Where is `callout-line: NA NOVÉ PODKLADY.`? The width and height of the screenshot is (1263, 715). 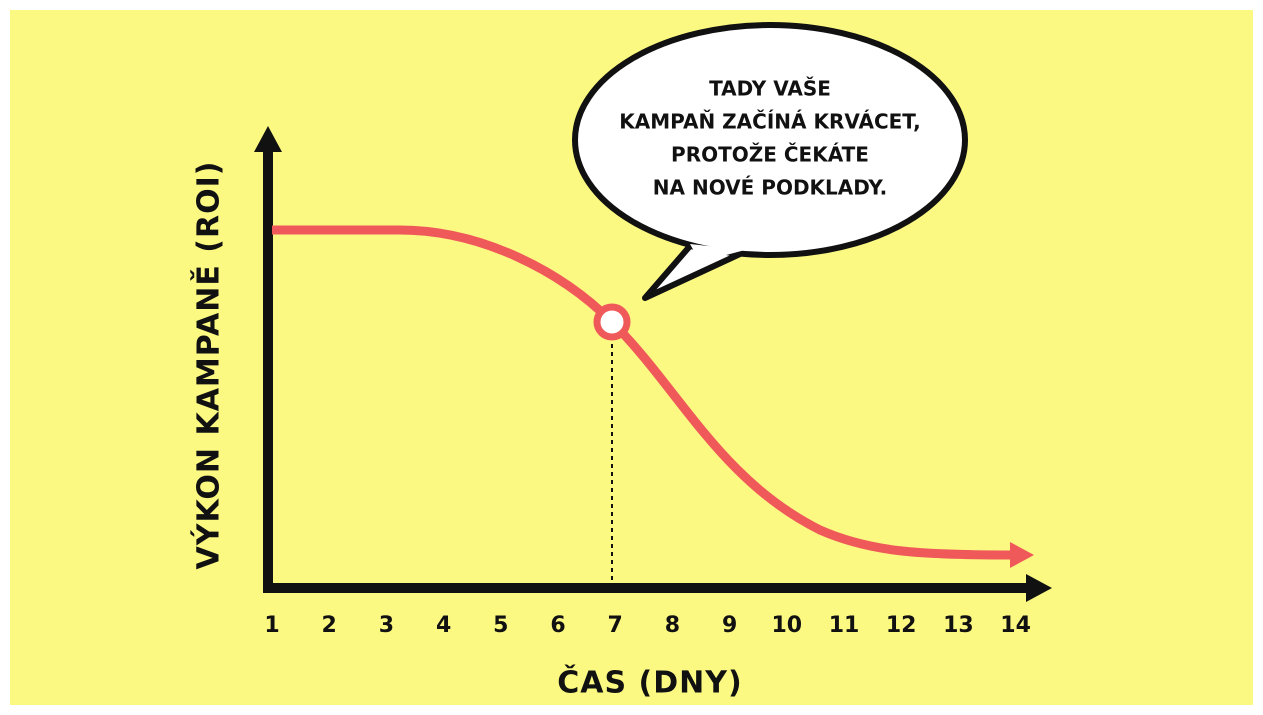 callout-line: NA NOVÉ PODKLADY. is located at coordinates (770, 188).